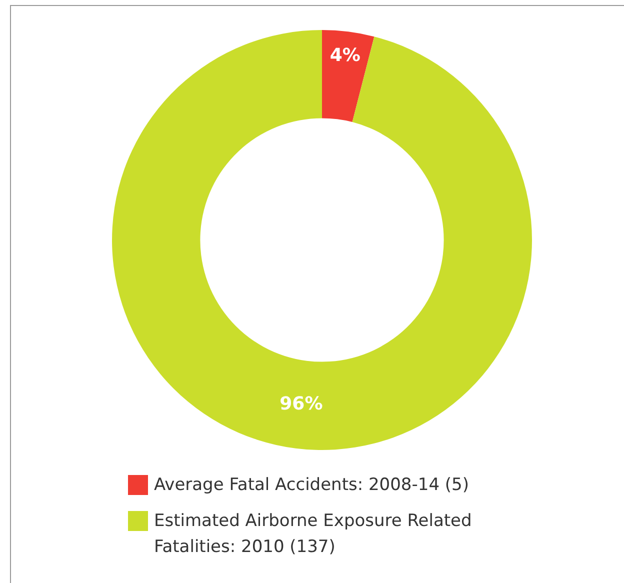 The width and height of the screenshot is (624, 583). What do you see at coordinates (313, 534) in the screenshot?
I see `legend-label: Estimated Airborne Exposure Related Fatalities: 2010 (137)` at bounding box center [313, 534].